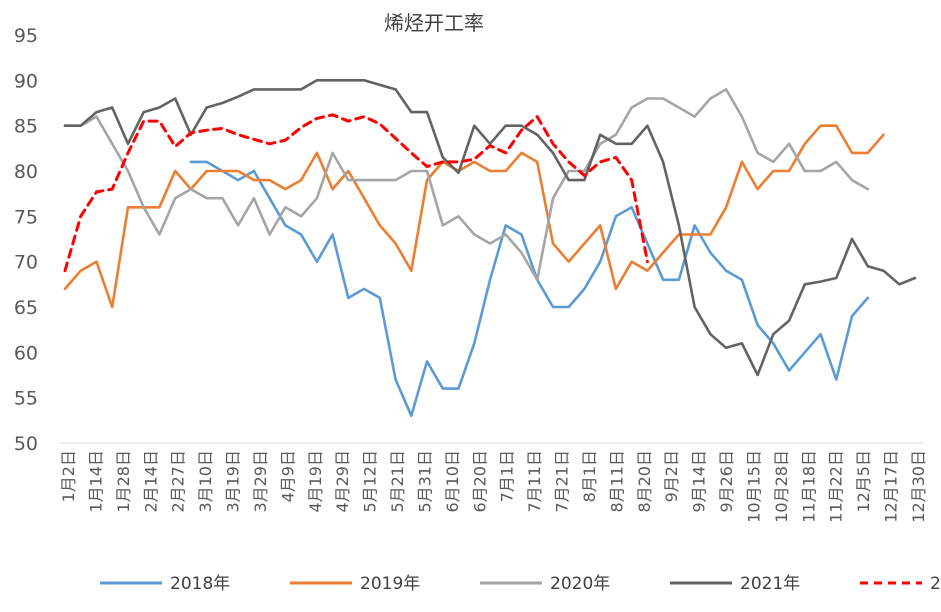  What do you see at coordinates (260, 481) in the screenshot?
I see `x-tick-label: 3月29日` at bounding box center [260, 481].